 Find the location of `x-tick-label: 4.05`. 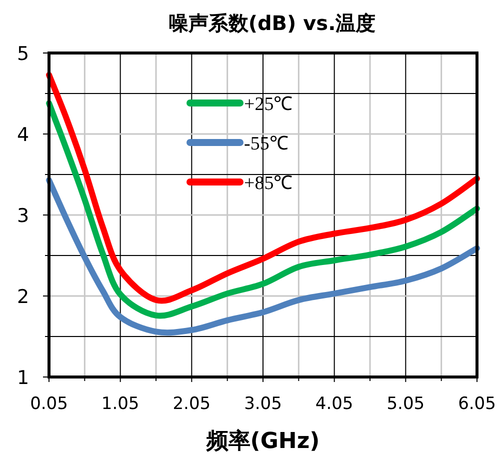

x-tick-label: 4.05 is located at coordinates (334, 404).